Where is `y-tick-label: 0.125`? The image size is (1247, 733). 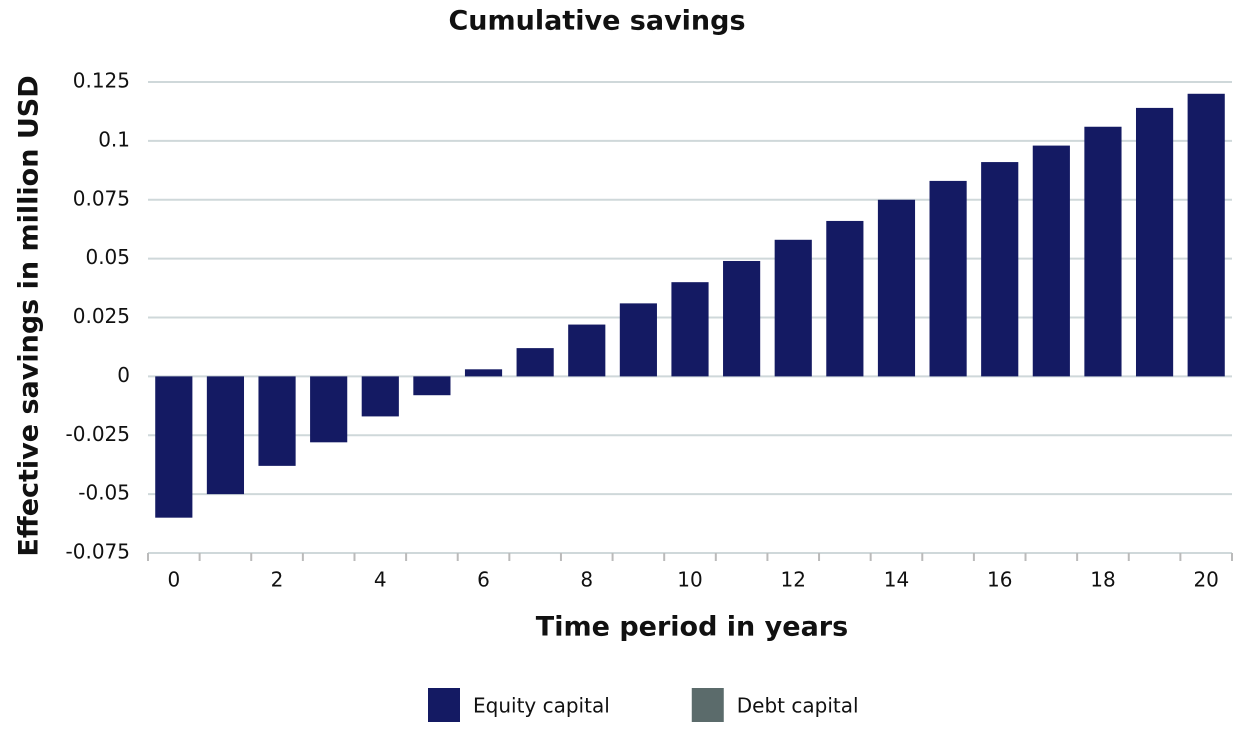 y-tick-label: 0.125 is located at coordinates (101, 81).